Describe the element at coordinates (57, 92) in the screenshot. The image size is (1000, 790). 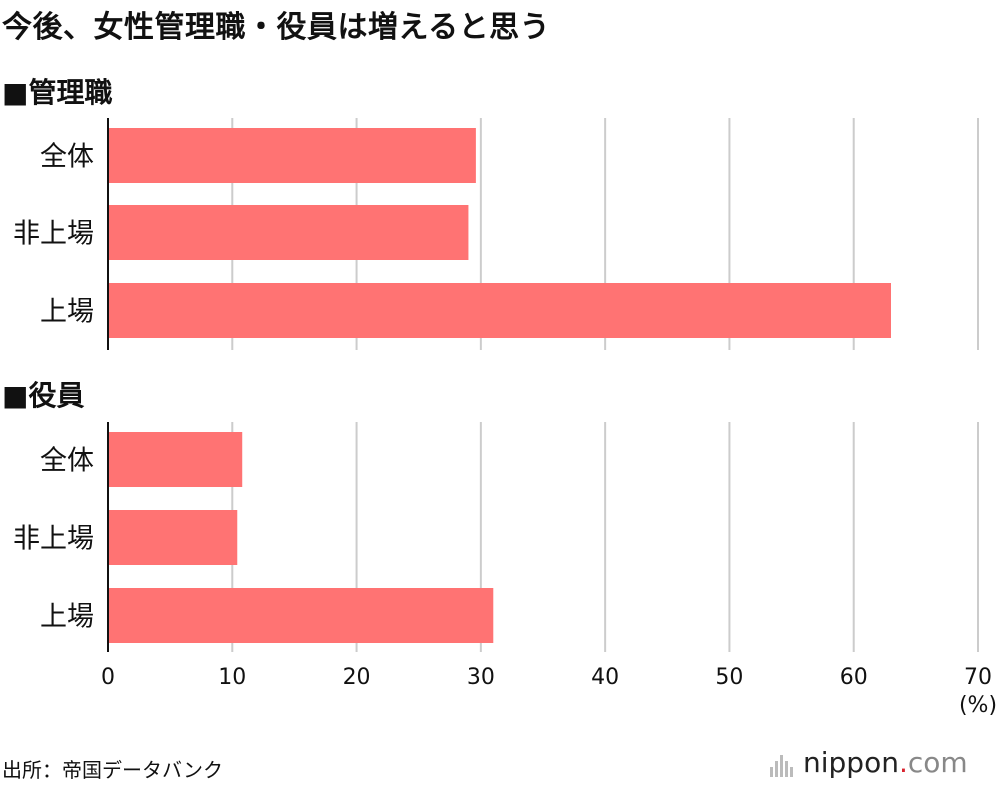
I see `panel-heading: ■管理職` at that location.